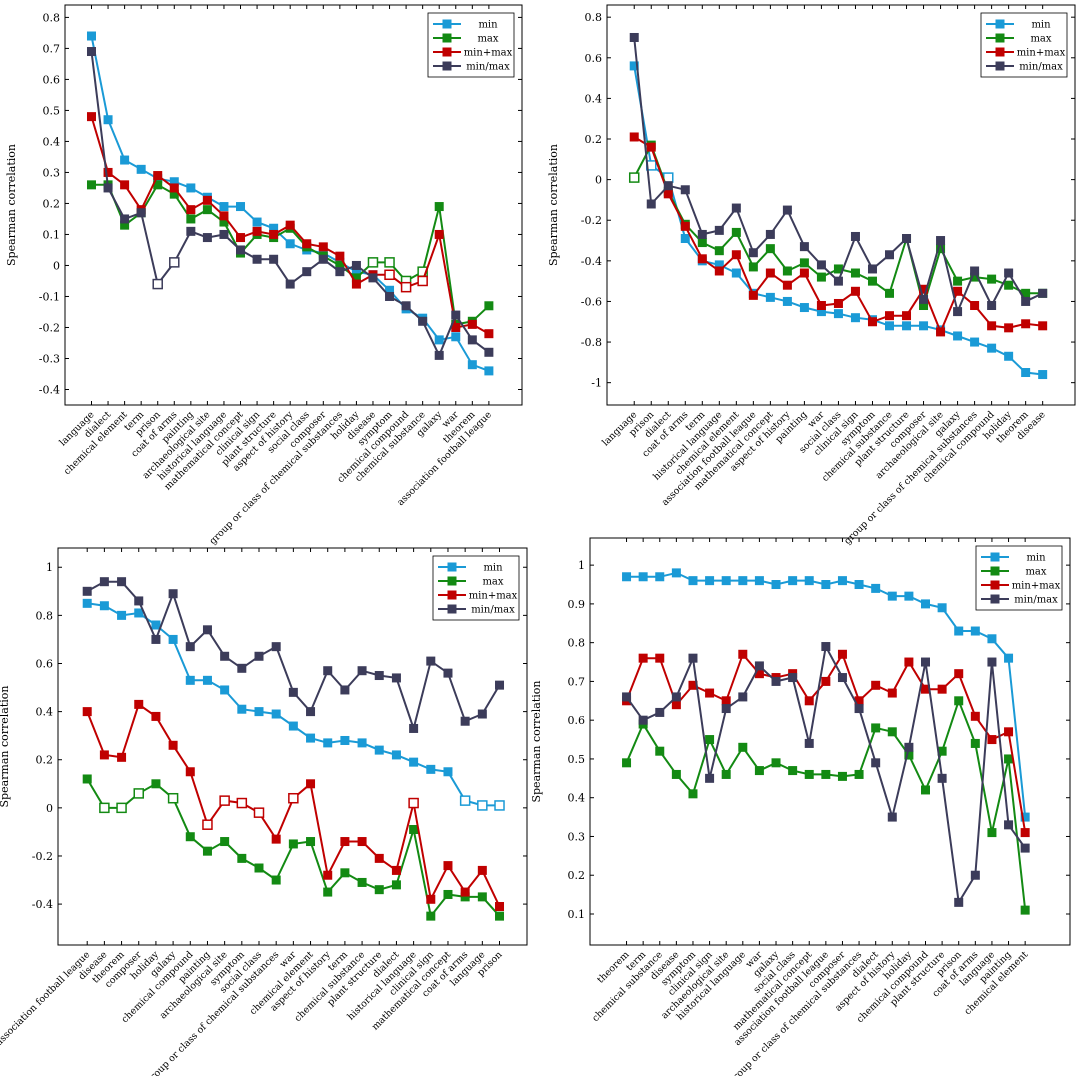 This screenshot has height=1076, width=1084. What do you see at coordinates (11, 205) in the screenshot?
I see `y-axis-label: Spearman correlation` at bounding box center [11, 205].